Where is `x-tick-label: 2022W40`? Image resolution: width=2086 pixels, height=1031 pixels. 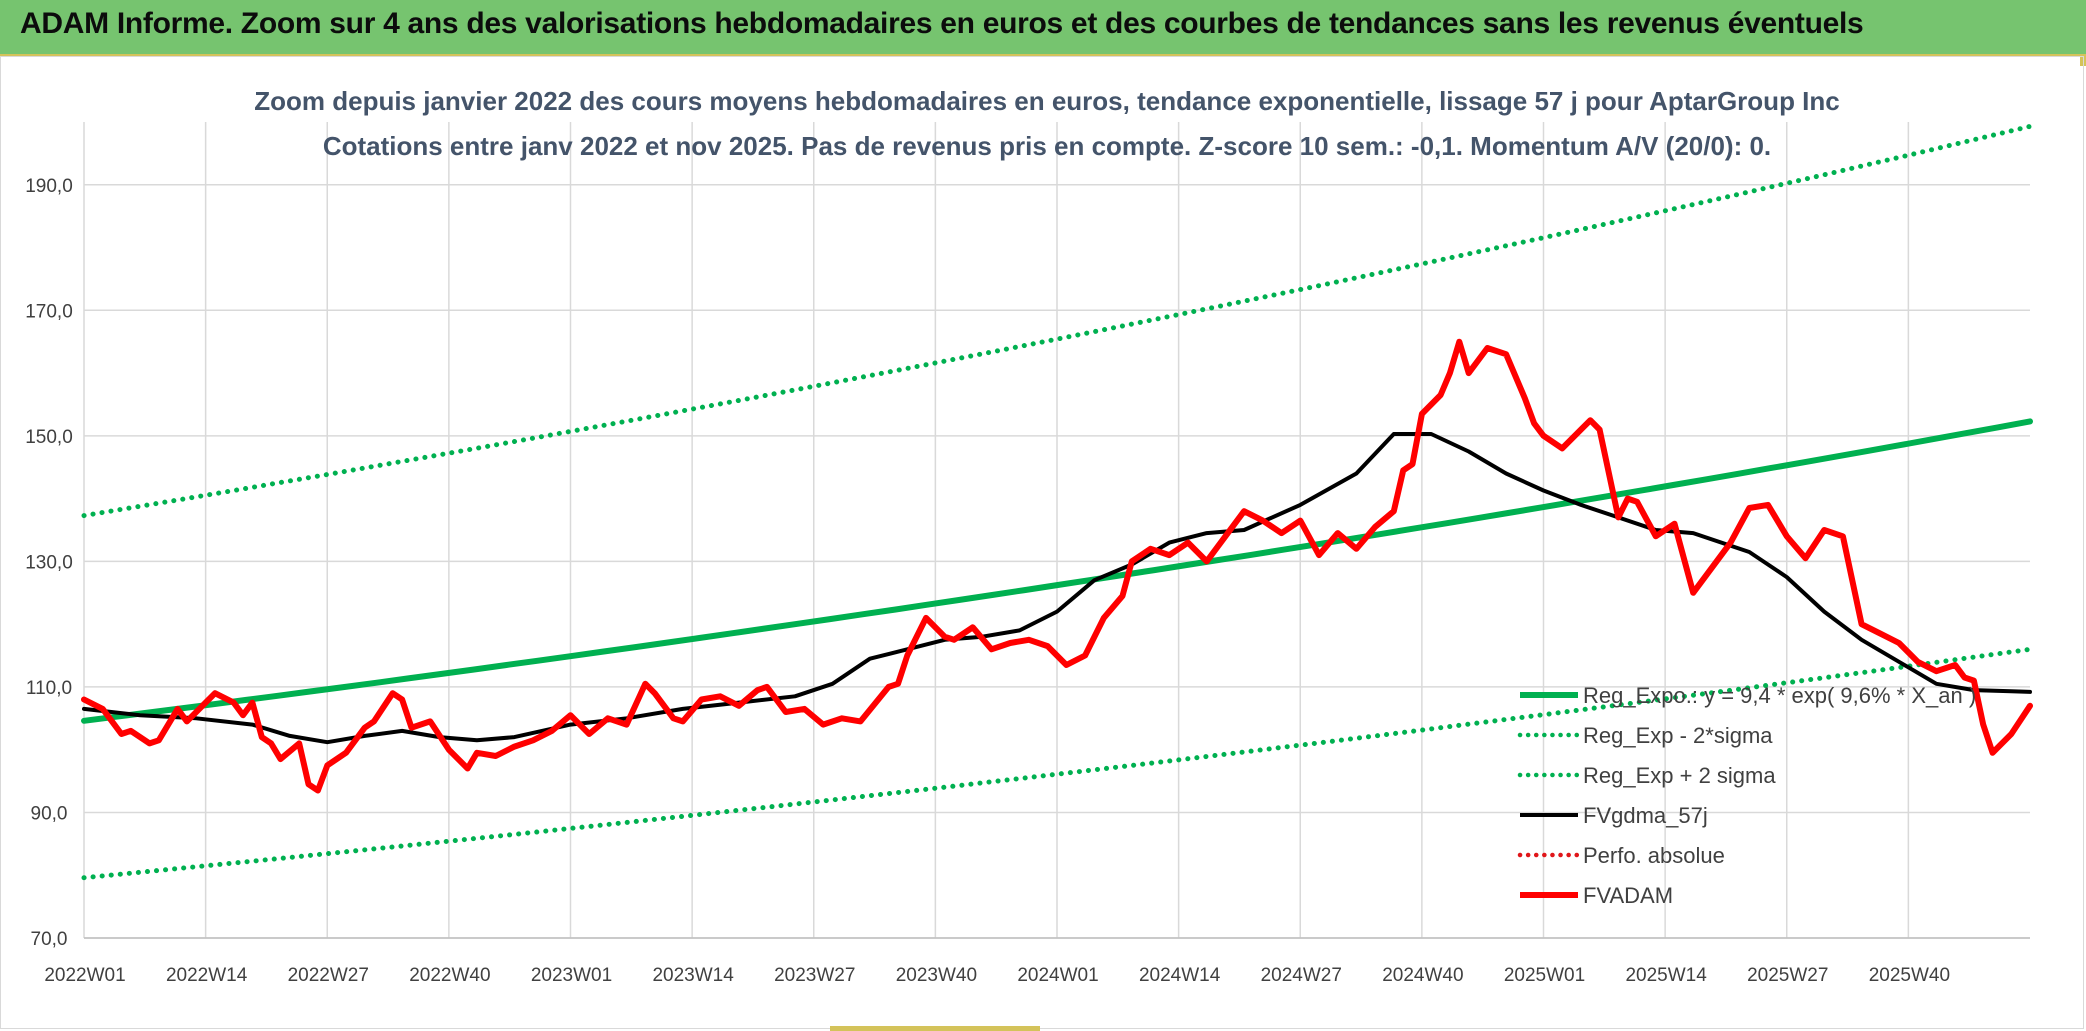 x-tick-label: 2022W40 is located at coordinates (449, 975).